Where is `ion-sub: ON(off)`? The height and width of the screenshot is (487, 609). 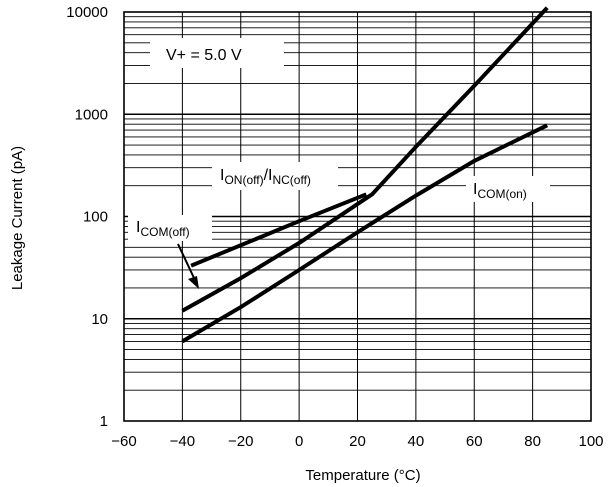 ion-sub: ON(off) is located at coordinates (243, 180).